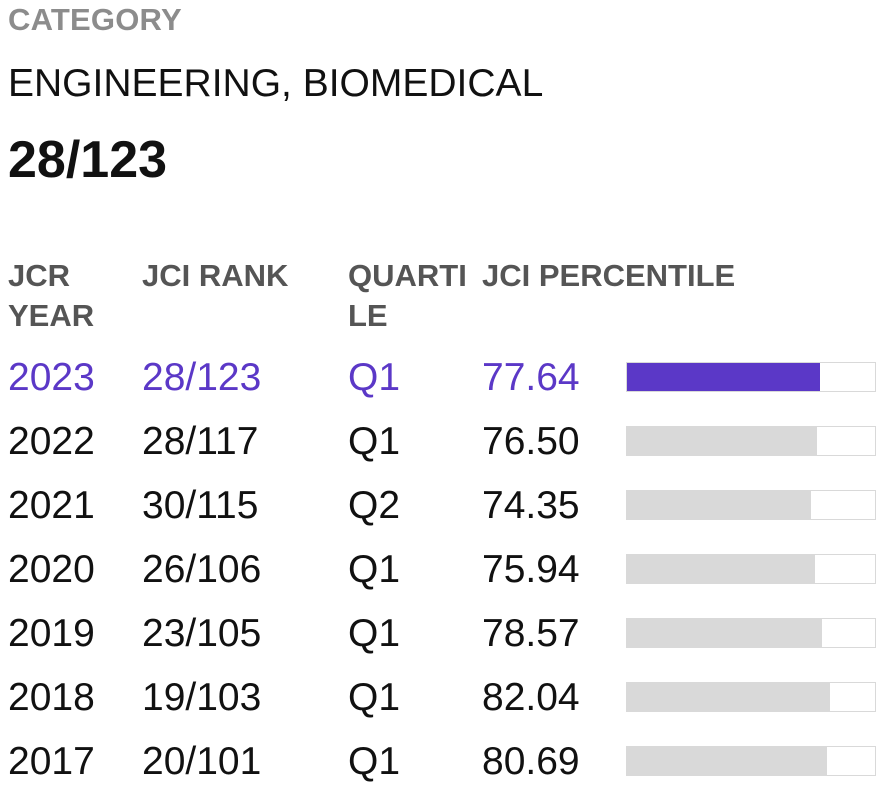  Describe the element at coordinates (202, 761) in the screenshot. I see `jci-rank-cell: 20/101` at that location.